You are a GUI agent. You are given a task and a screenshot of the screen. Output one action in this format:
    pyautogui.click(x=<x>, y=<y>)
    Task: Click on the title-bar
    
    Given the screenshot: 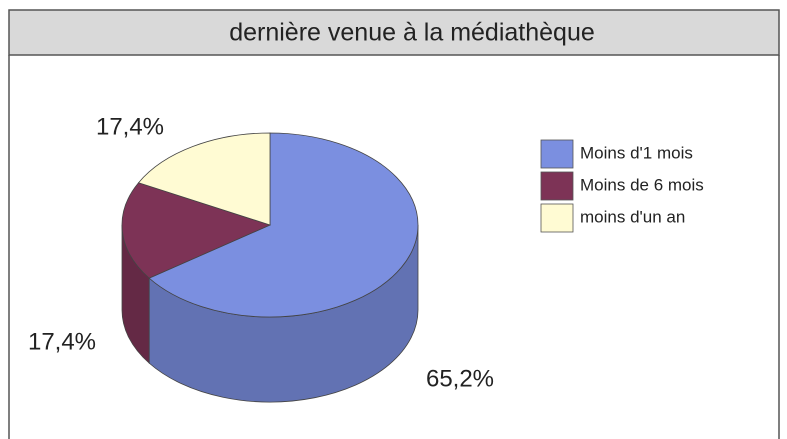 What is the action you would take?
    pyautogui.click(x=394, y=32)
    